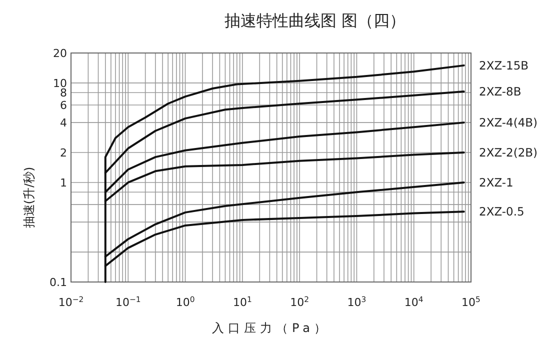 This screenshot has height=343, width=559. Describe the element at coordinates (496, 182) in the screenshot. I see `series-label: 2XZ-1` at that location.